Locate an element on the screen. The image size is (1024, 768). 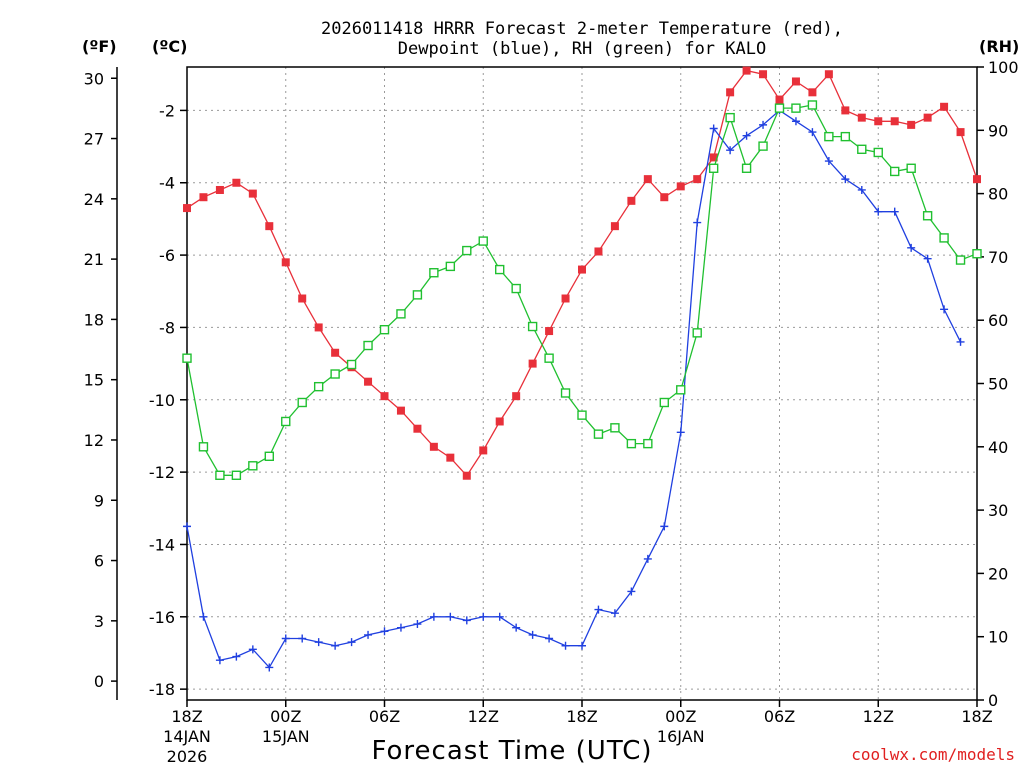
x-axis-label: Forecast Time (UTC) is located at coordinates (511, 751).